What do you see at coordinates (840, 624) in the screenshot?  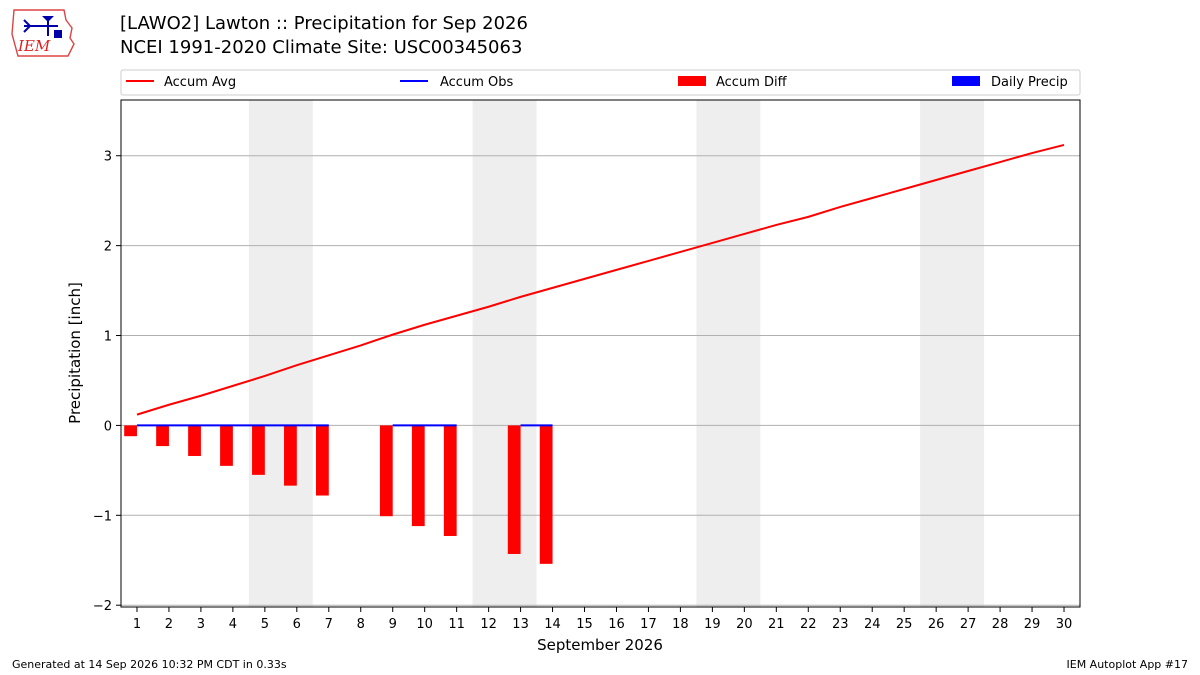 I see `x-tick-label: 23` at bounding box center [840, 624].